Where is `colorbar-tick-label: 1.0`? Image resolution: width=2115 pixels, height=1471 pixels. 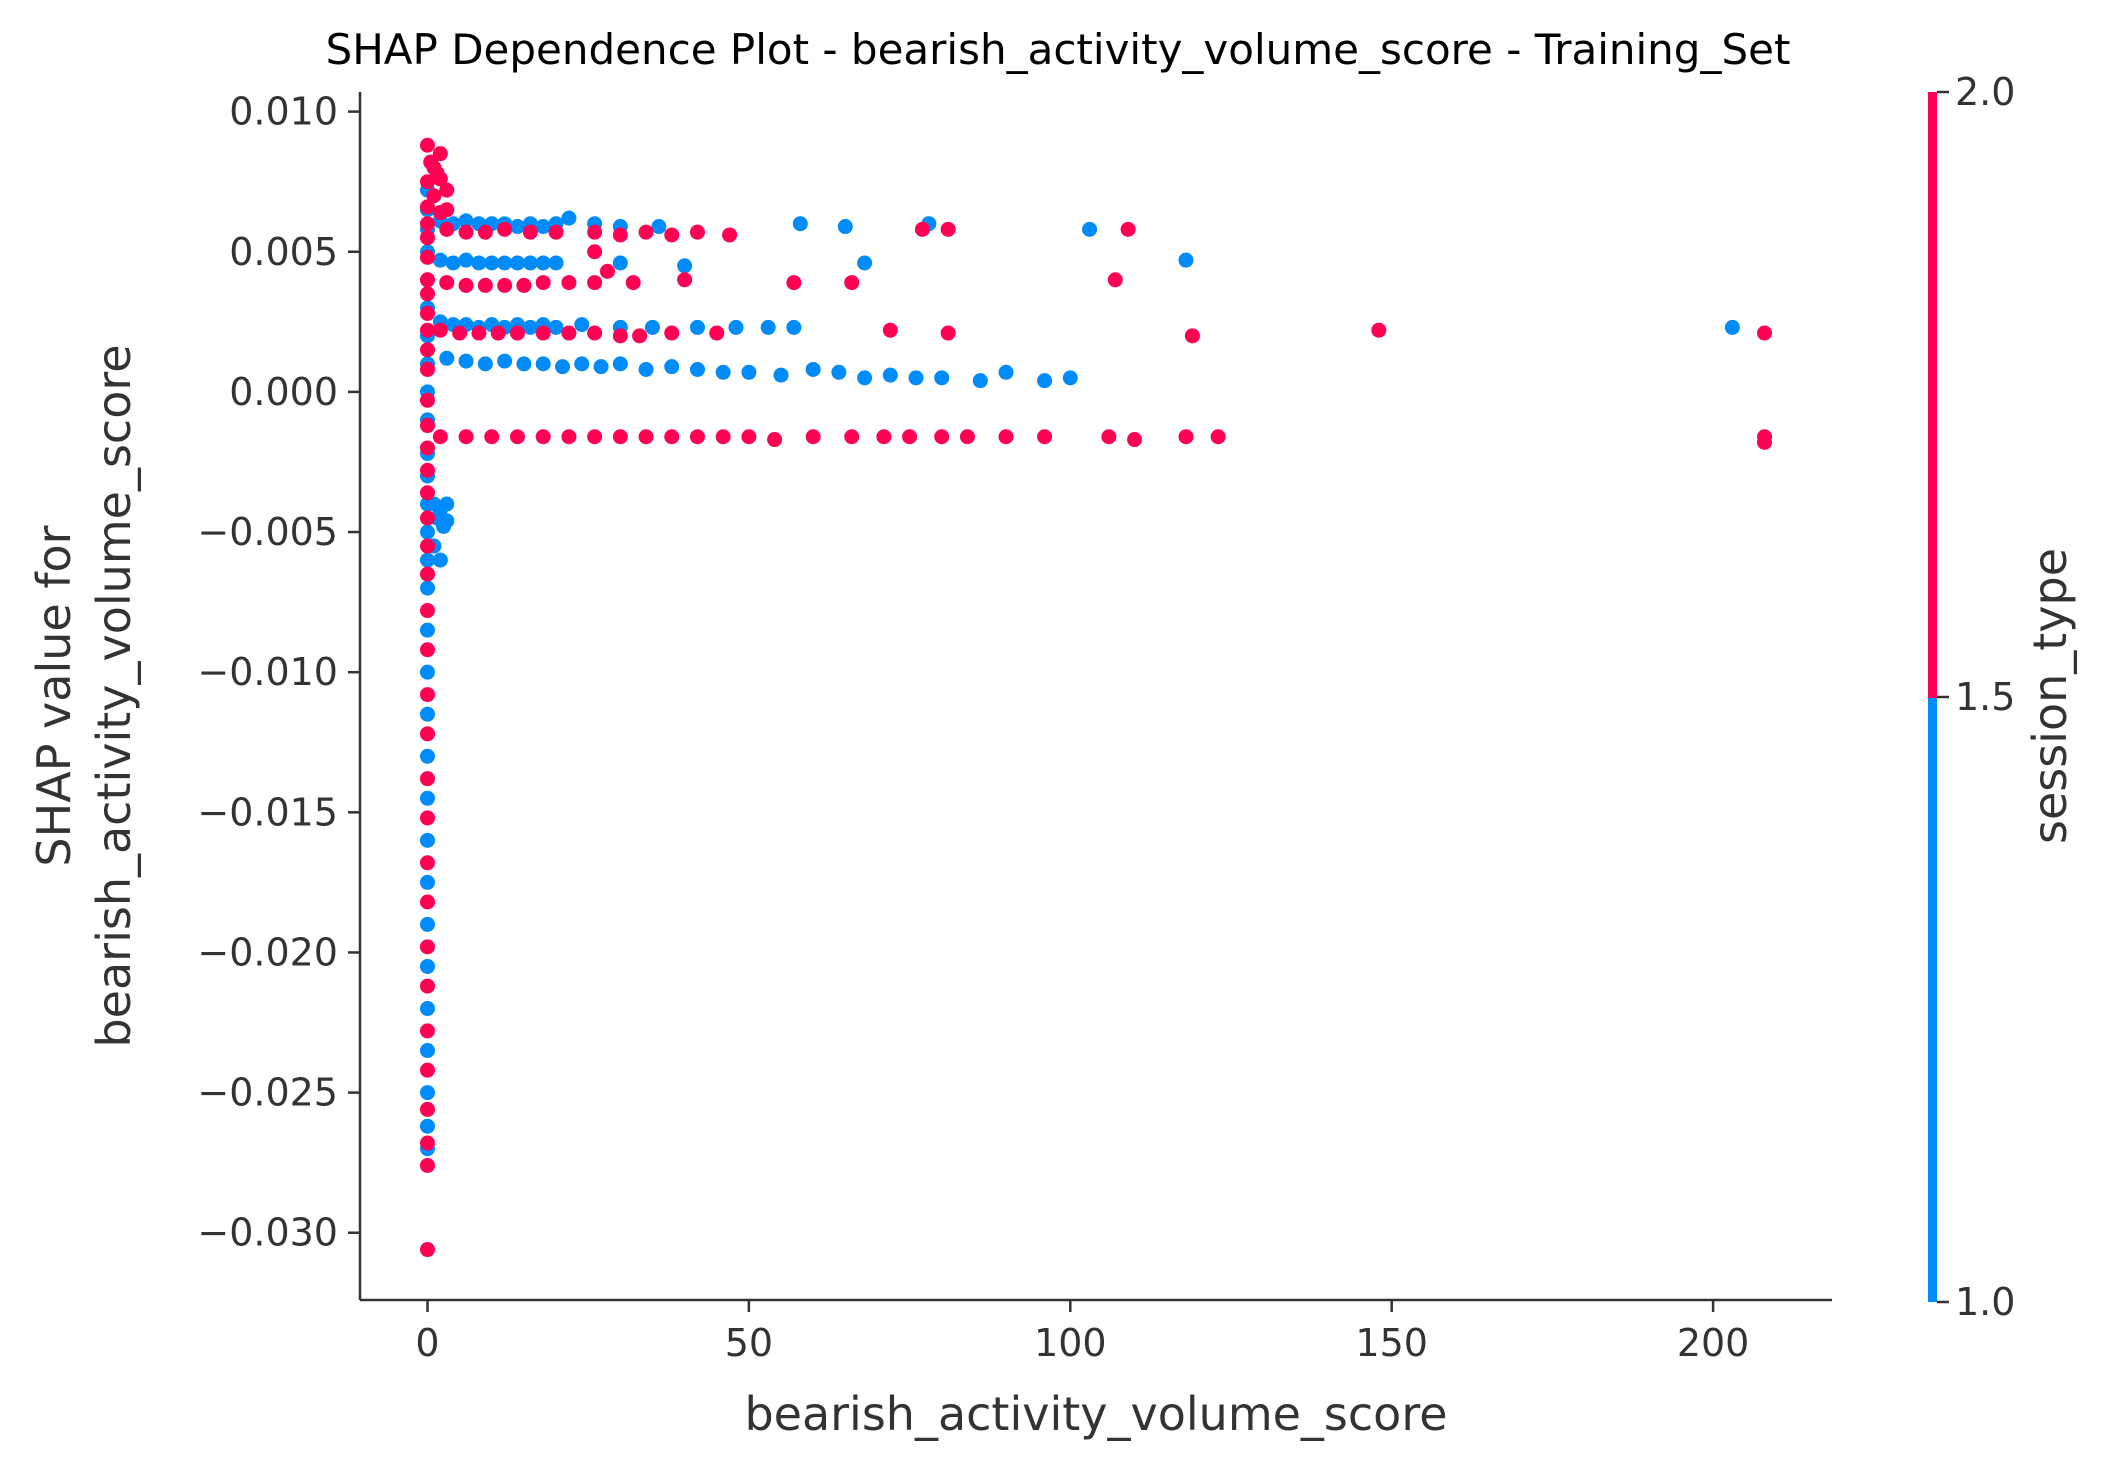 colorbar-tick-label: 1.0 is located at coordinates (1985, 1302).